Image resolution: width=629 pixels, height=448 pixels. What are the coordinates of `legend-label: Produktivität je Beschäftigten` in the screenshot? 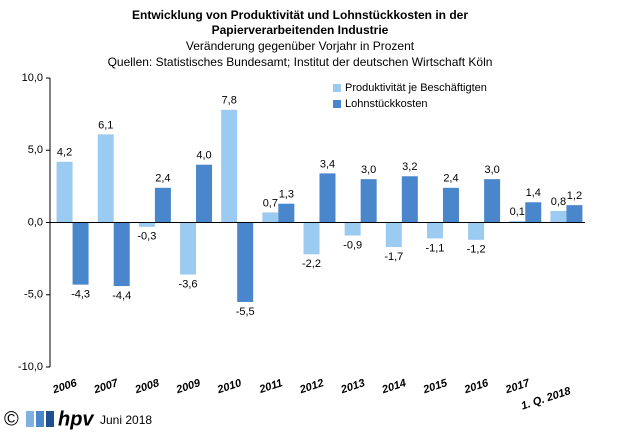 It's located at (416, 88).